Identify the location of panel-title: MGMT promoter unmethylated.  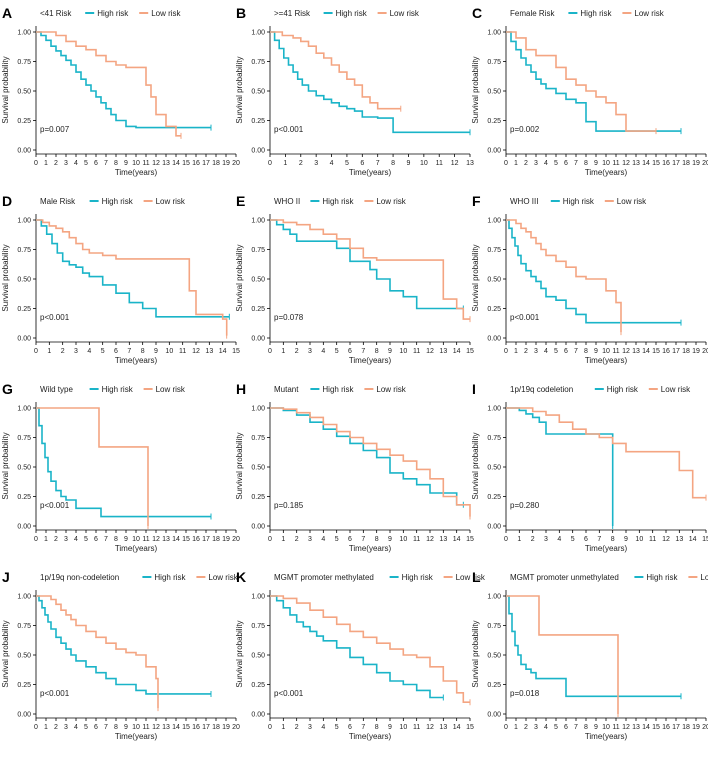
(564, 577).